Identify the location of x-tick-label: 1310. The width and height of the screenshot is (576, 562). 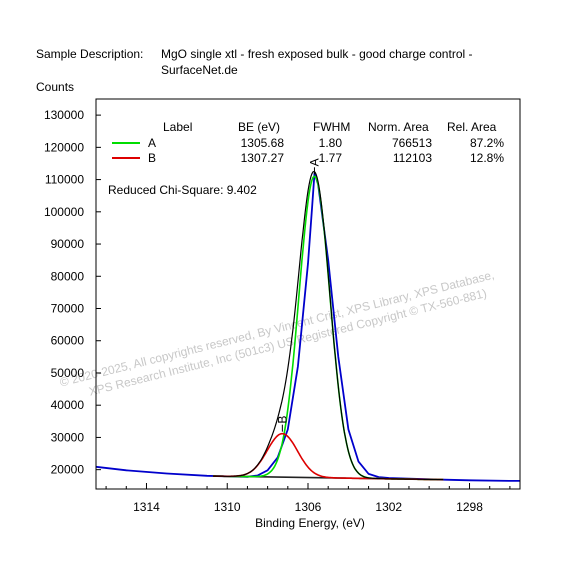
(227, 507).